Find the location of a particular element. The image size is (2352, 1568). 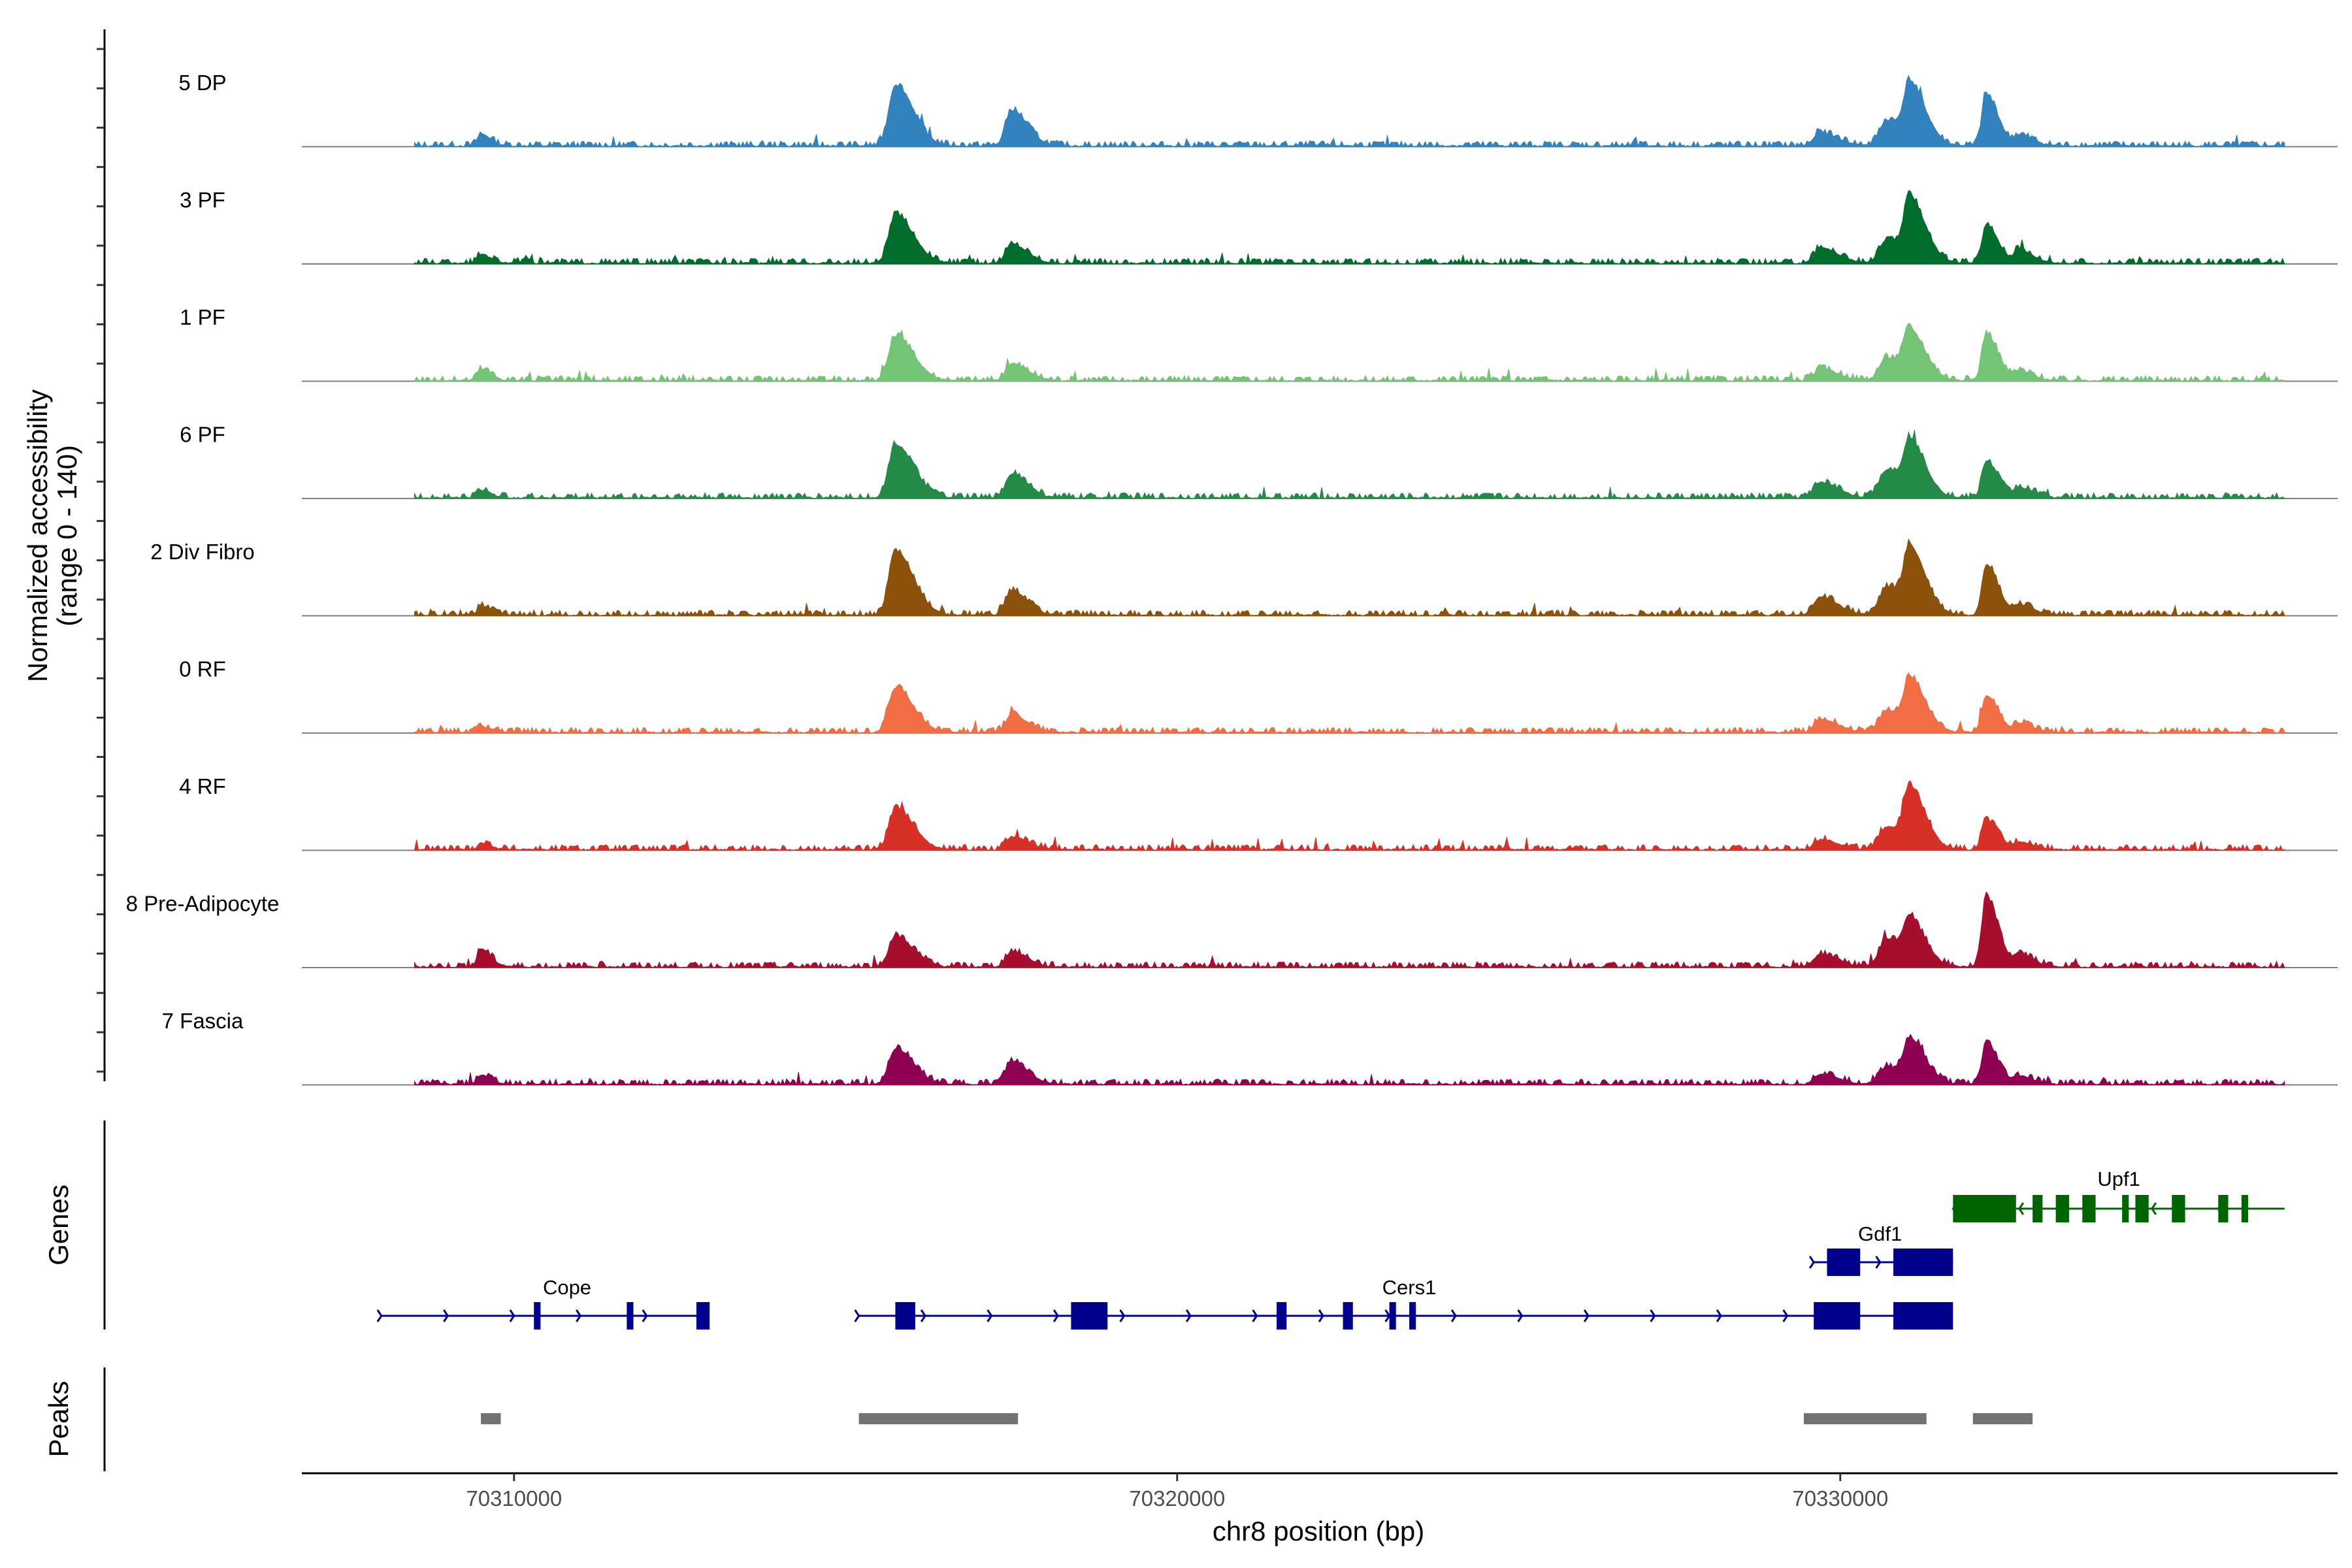

x-tick-label: 70320000 is located at coordinates (1177, 1498).